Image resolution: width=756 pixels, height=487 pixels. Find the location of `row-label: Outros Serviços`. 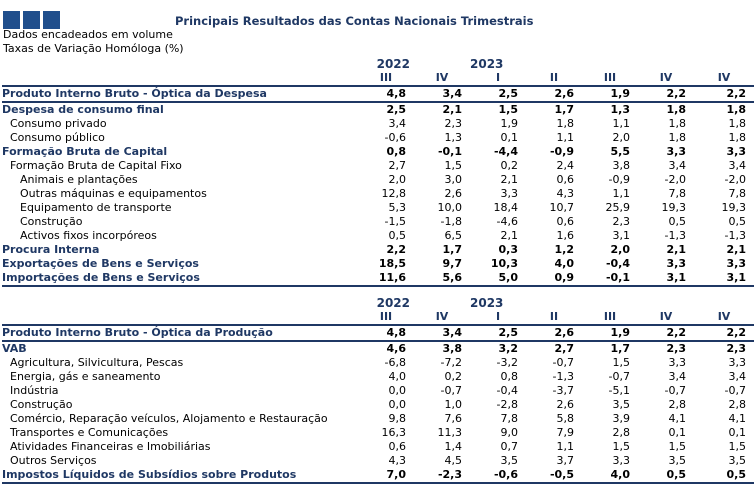

row-label: Outros Serviços is located at coordinates (53, 460).